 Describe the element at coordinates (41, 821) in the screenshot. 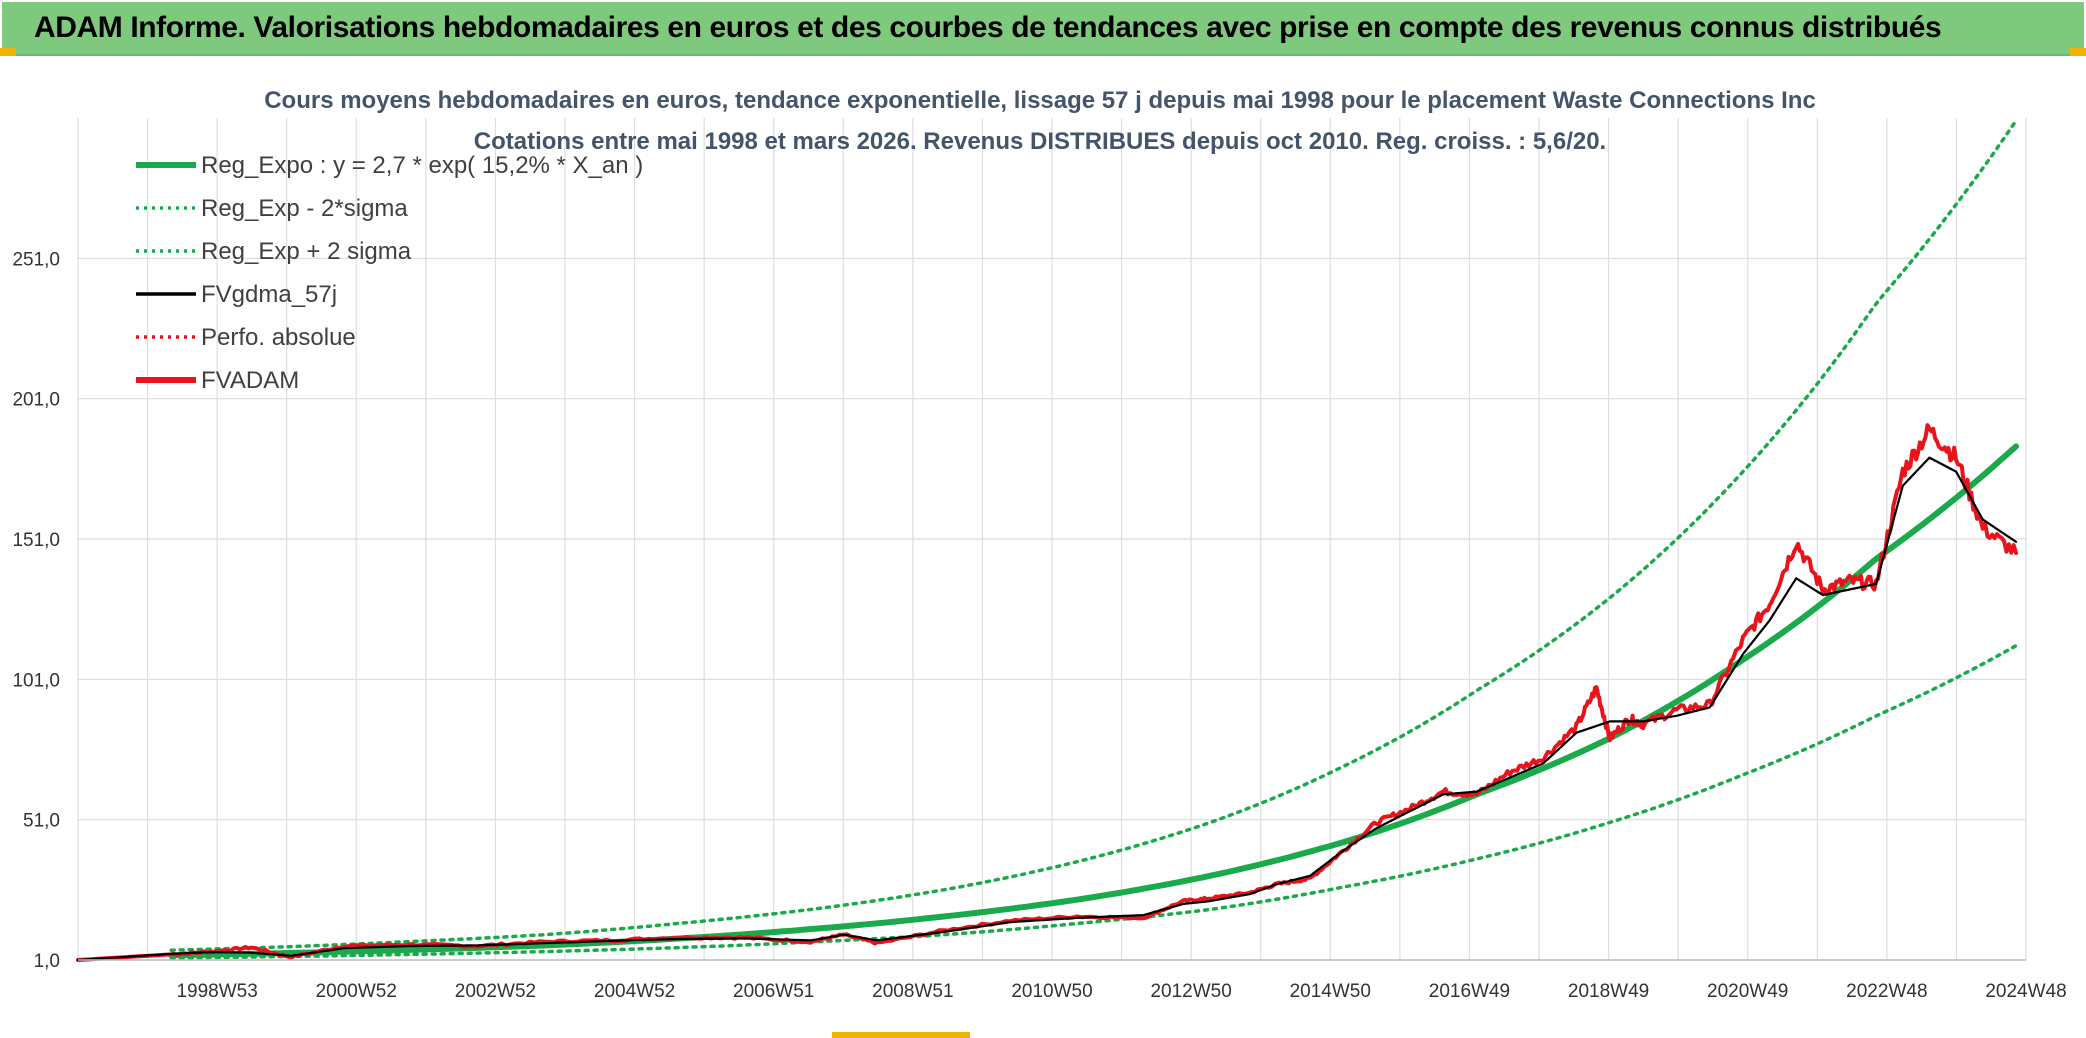

I see `y-tick-label: 51,0` at that location.